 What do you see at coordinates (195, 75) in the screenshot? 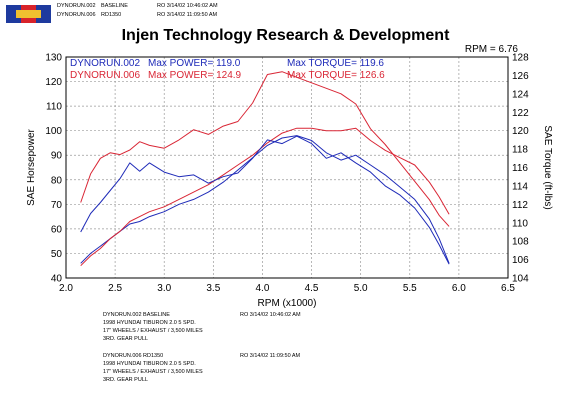
I see `legend-run2-power: Max POWER= 124.9` at bounding box center [195, 75].